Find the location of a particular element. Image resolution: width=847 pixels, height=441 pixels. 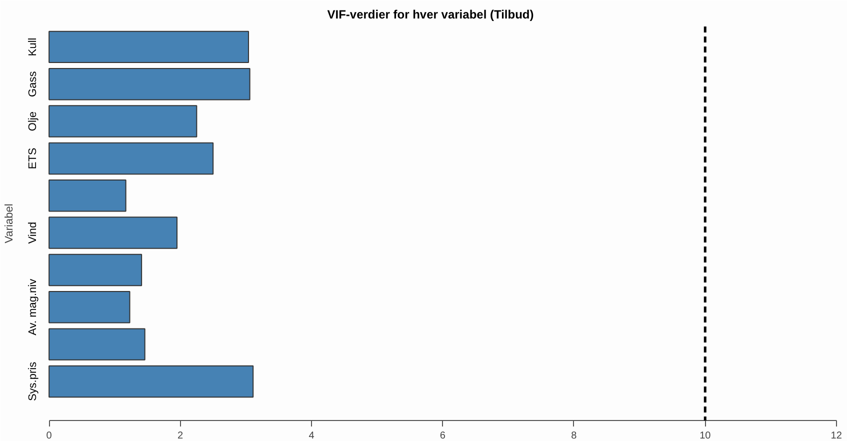

y-tick-label: Vind is located at coordinates (33, 233).